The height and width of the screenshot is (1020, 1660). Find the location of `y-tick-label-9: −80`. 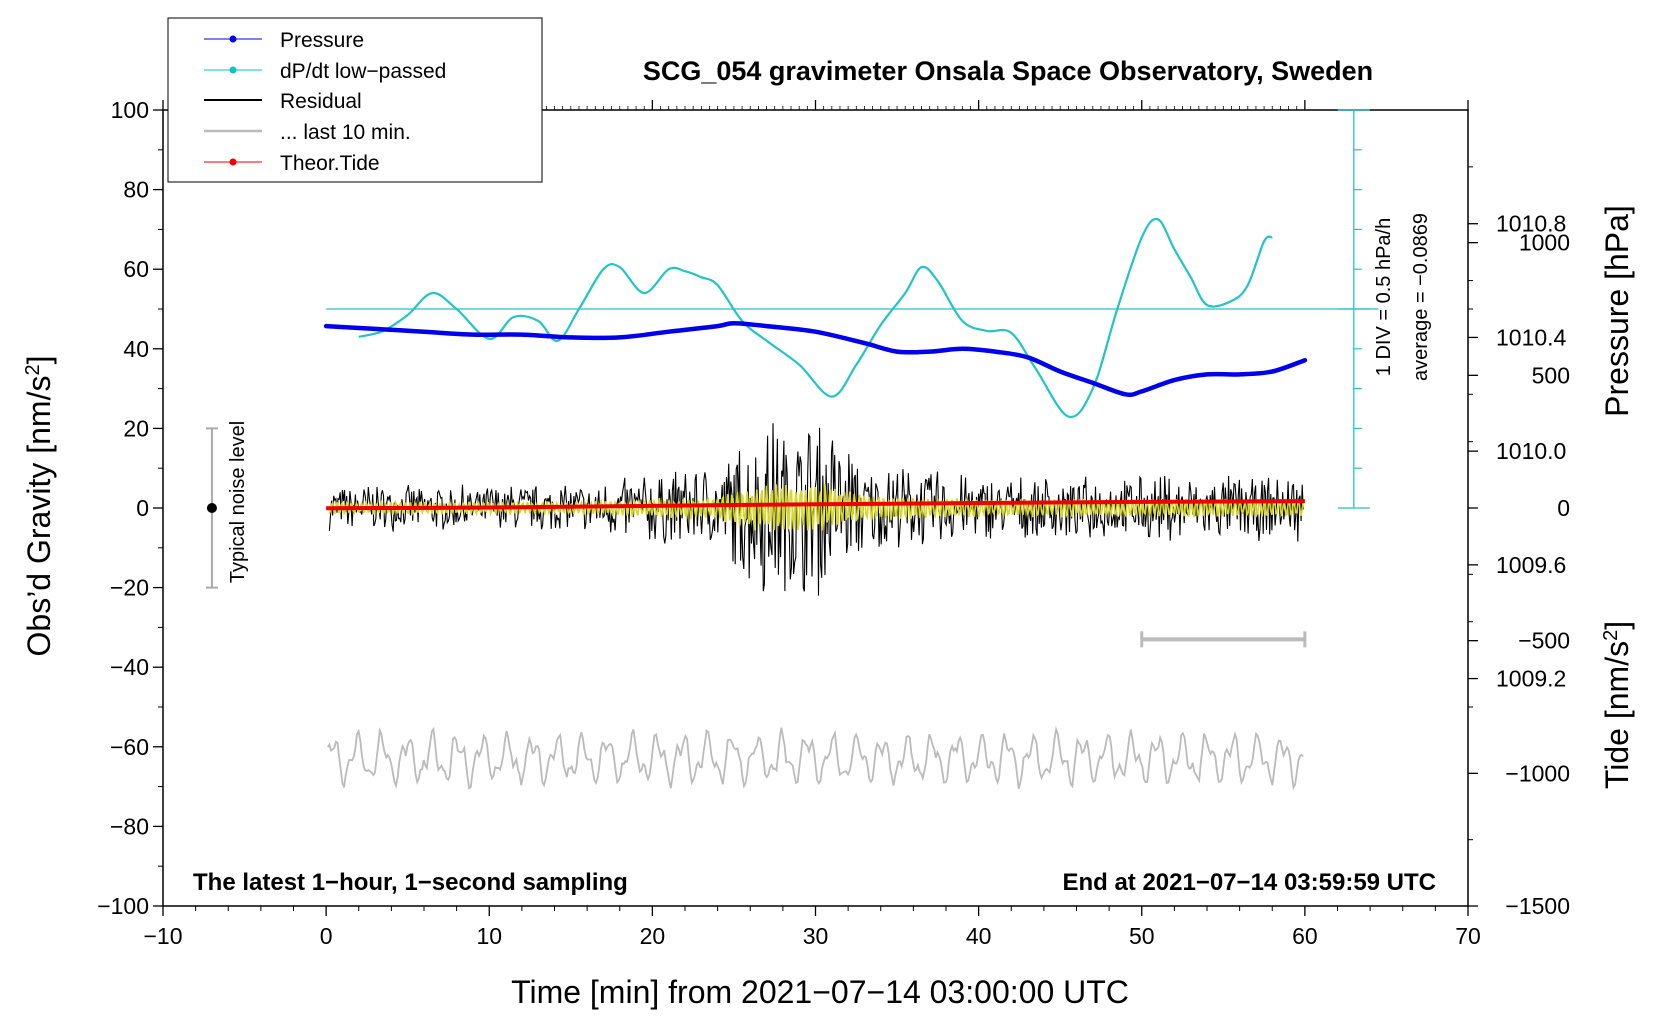

y-tick-label-9: −80 is located at coordinates (129, 826).